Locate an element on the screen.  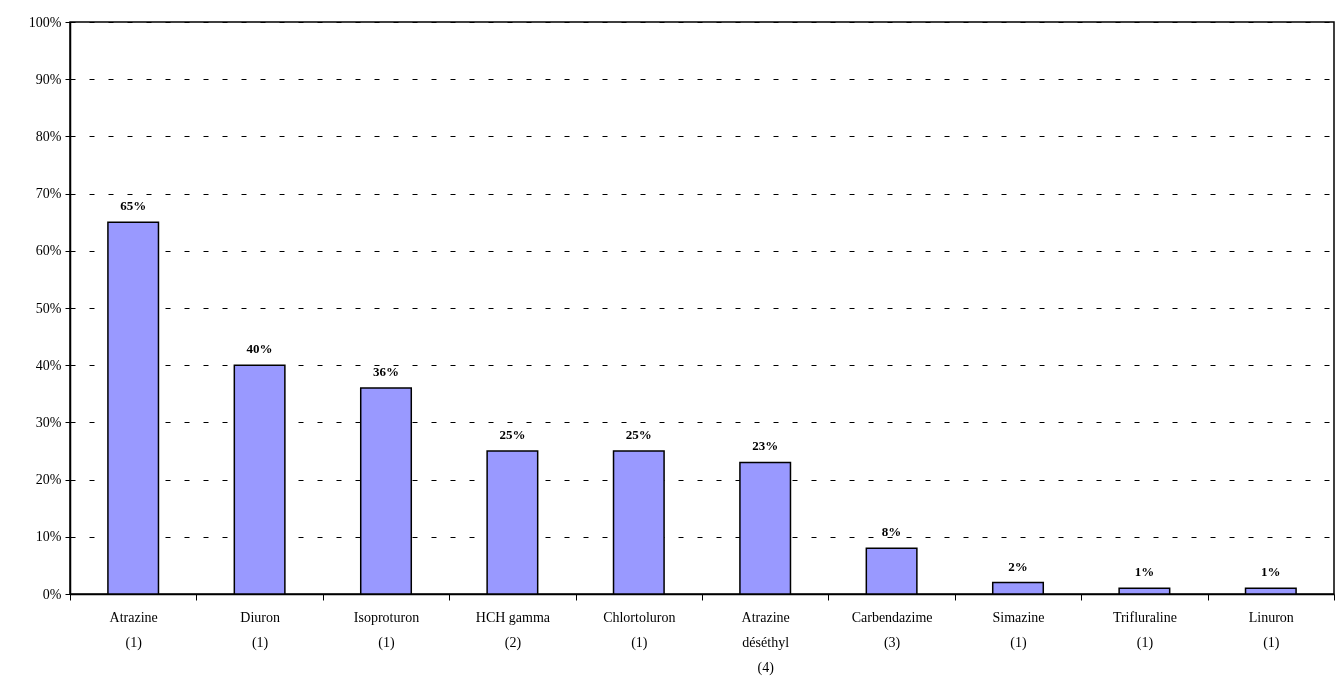
x-tick-label: Atrazine déséthyl (4) is located at coordinates (765, 642).